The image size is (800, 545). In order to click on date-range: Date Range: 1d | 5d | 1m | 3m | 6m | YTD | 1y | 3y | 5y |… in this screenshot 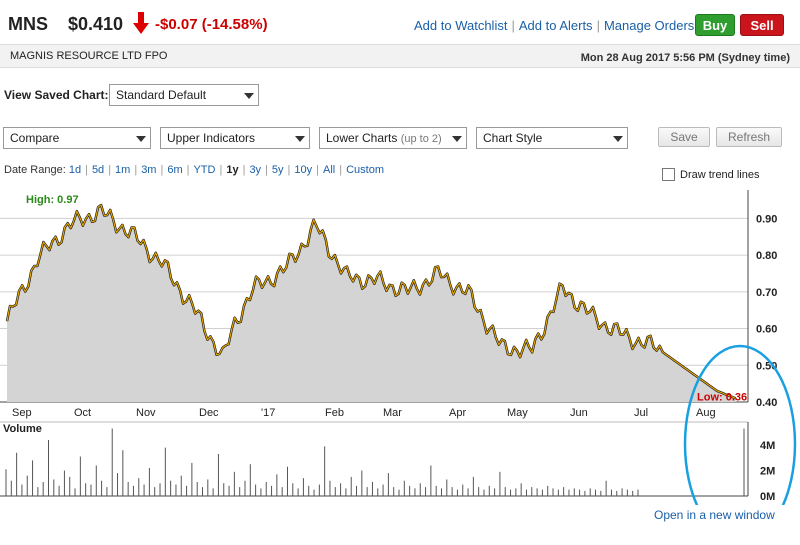, I will do `click(194, 170)`.